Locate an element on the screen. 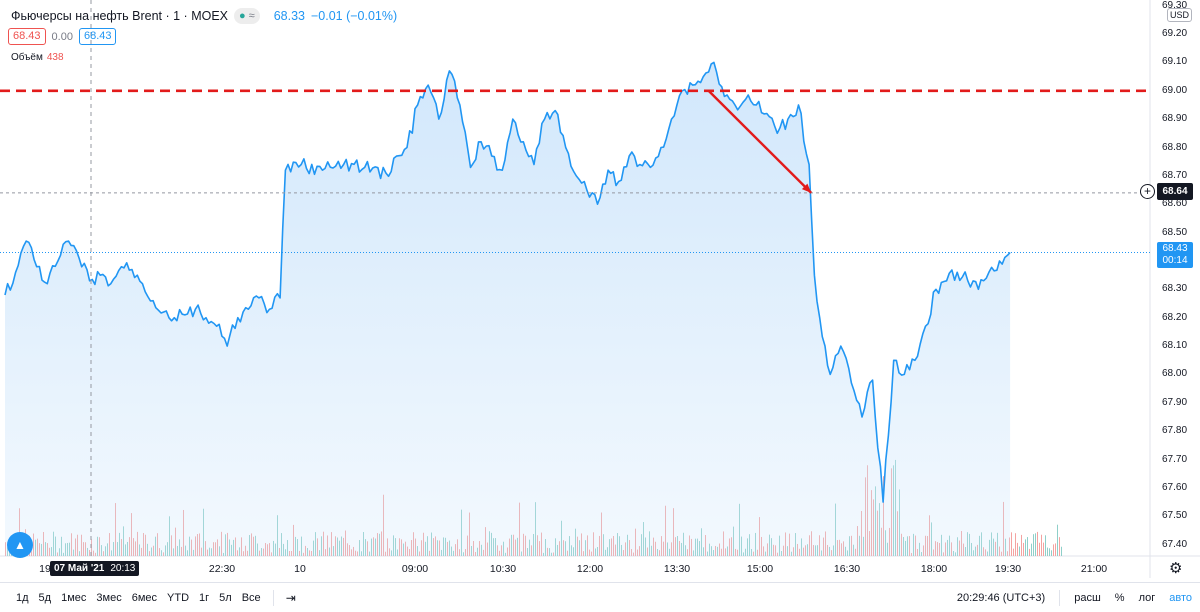 This screenshot has height=612, width=1200. price-axis-label: 67.80 is located at coordinates (1175, 431).